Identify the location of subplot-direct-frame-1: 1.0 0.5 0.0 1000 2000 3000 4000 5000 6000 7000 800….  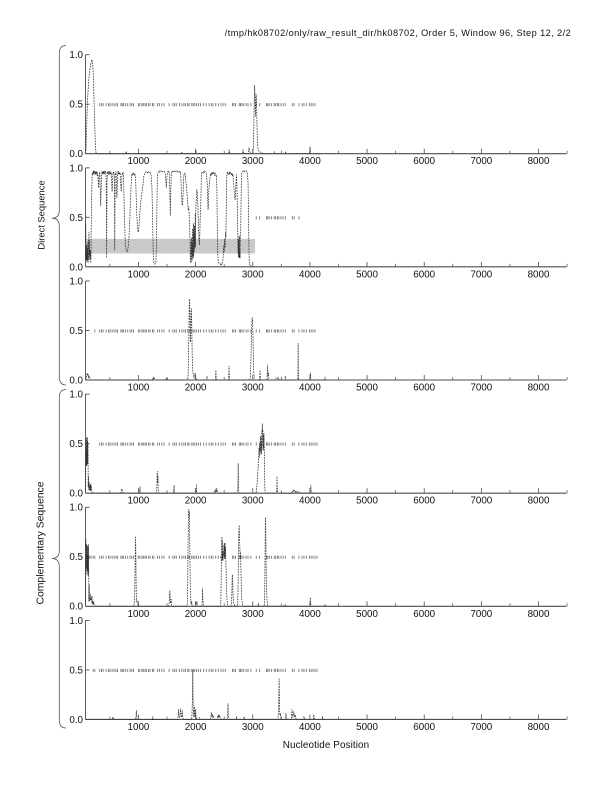
(318, 108).